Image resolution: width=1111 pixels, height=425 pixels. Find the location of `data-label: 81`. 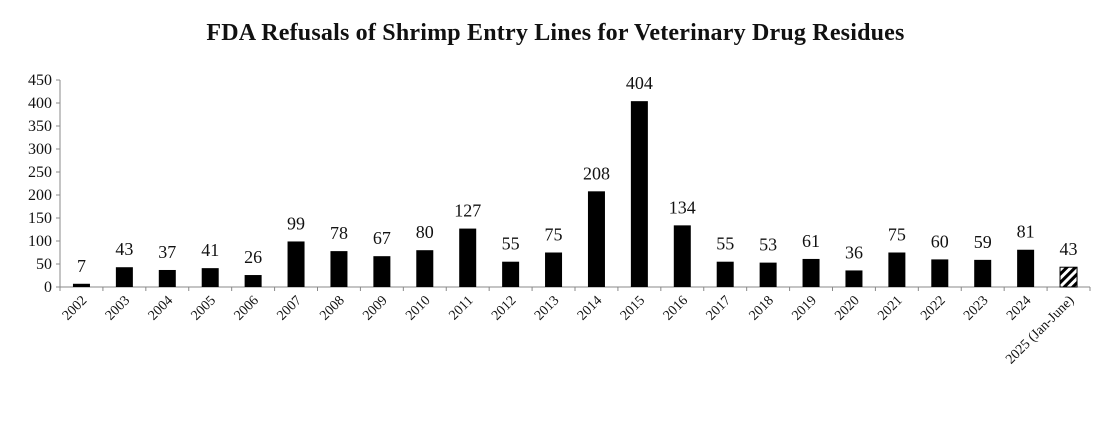

data-label: 81 is located at coordinates (1026, 232).